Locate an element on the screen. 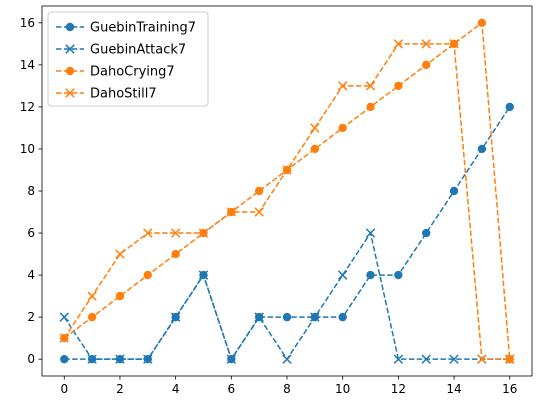  y-tick-label: 0 is located at coordinates (31, 359).